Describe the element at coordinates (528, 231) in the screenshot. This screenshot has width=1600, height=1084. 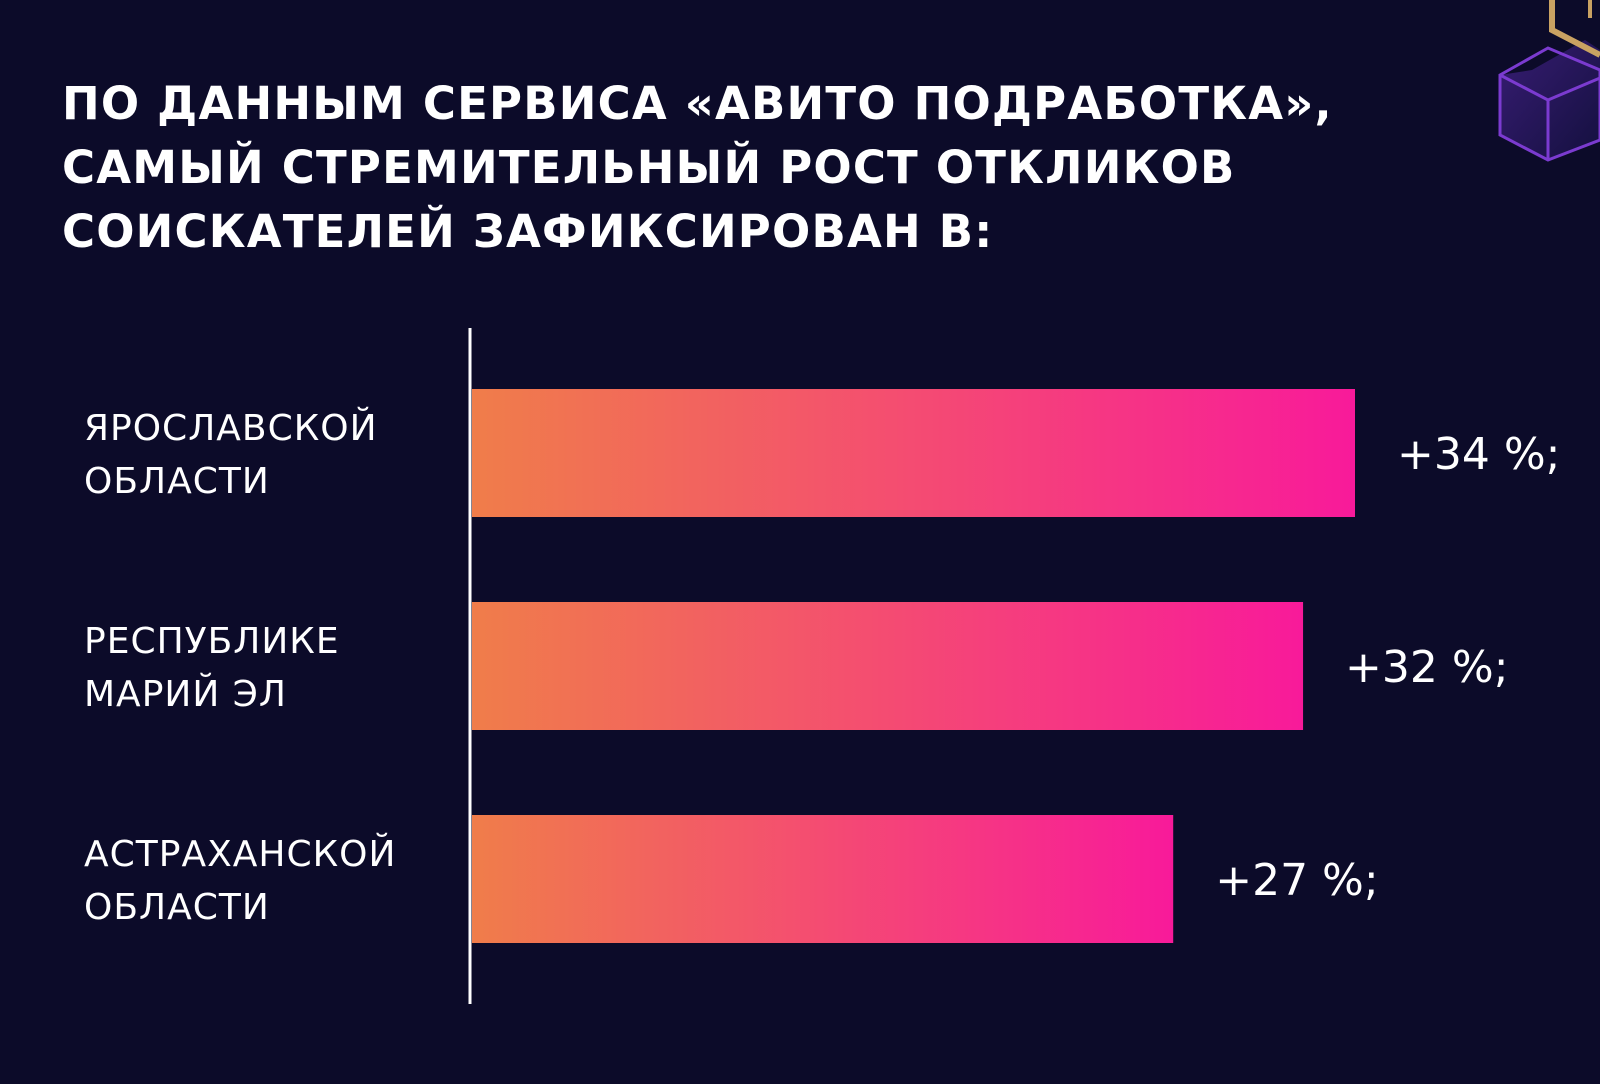
I see `title-line: СОИСКАТЕЛЕЙ ЗАФИКСИРОВАН В:` at that location.